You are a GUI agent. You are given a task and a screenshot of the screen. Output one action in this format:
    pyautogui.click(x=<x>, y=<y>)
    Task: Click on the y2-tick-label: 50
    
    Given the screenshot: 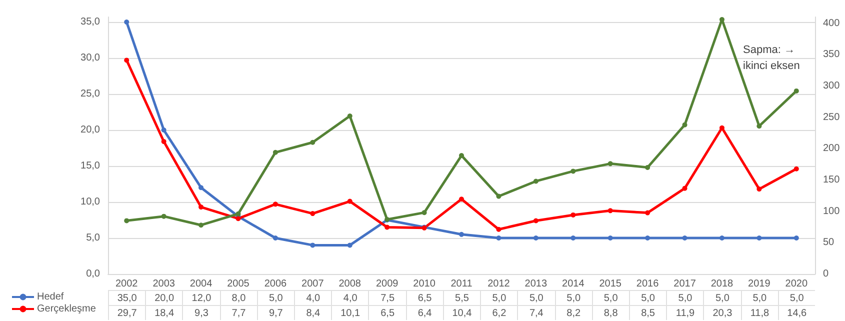 What is the action you would take?
    pyautogui.click(x=829, y=242)
    